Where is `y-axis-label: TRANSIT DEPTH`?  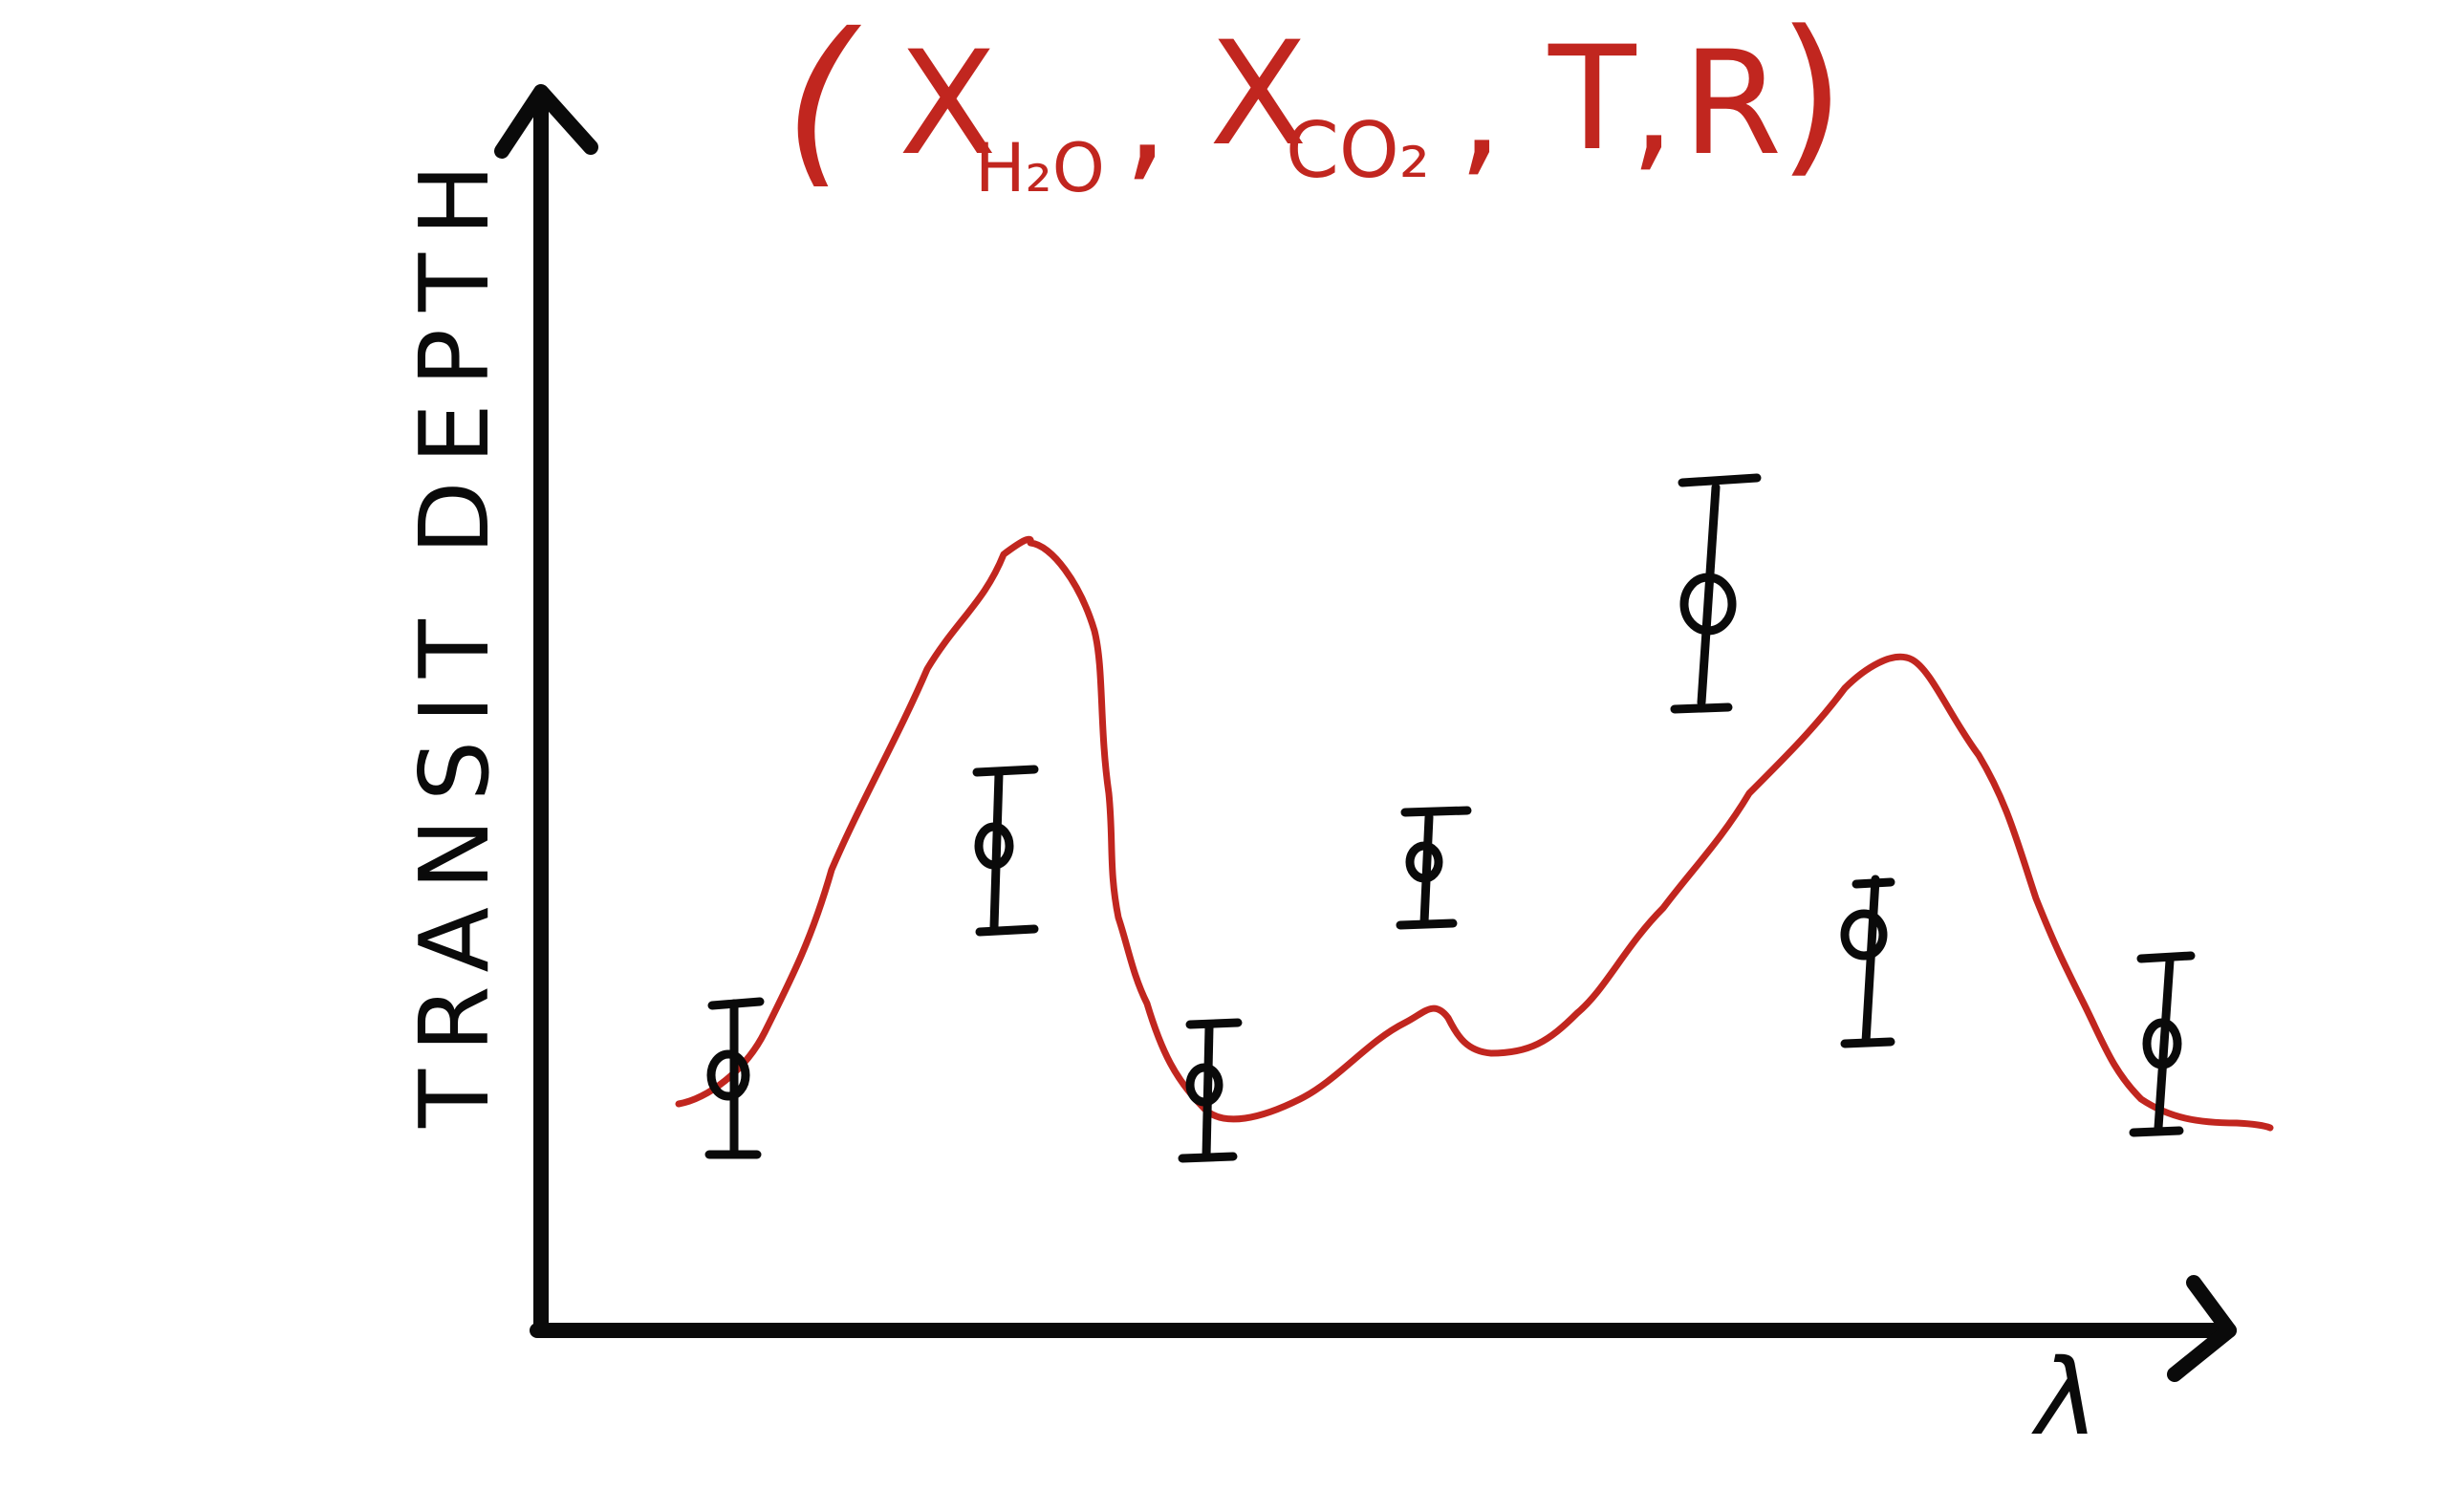 y-axis-label: TRANSIT DEPTH is located at coordinates (454, 638).